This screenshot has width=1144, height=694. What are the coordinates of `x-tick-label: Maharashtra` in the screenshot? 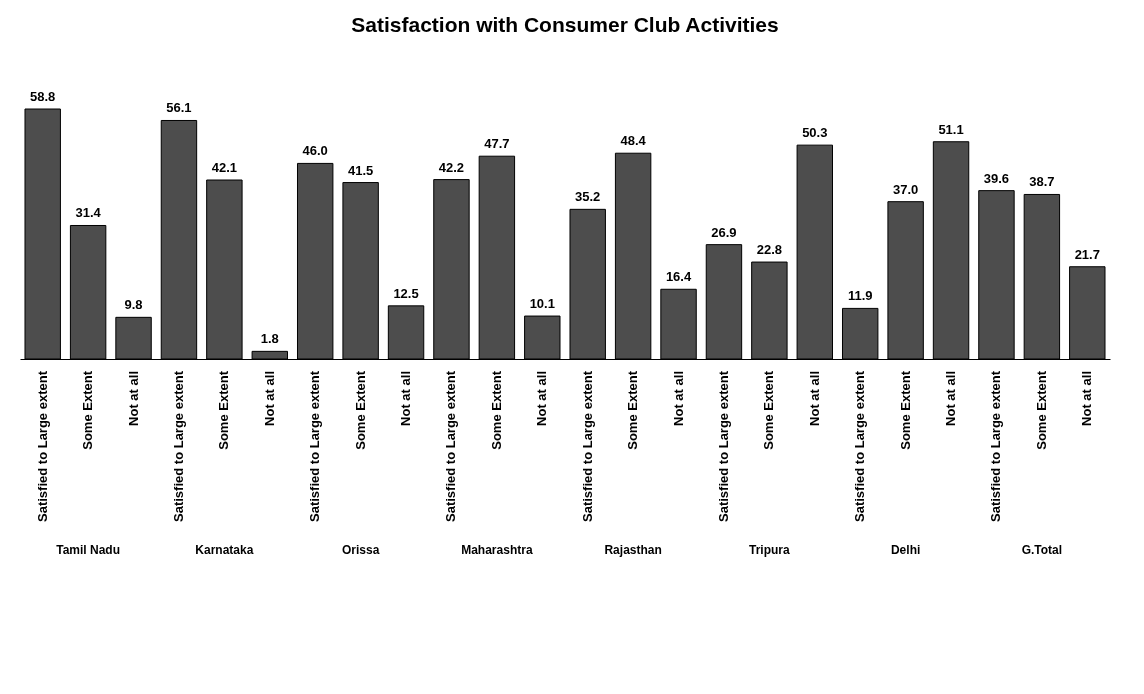 It's located at (497, 549).